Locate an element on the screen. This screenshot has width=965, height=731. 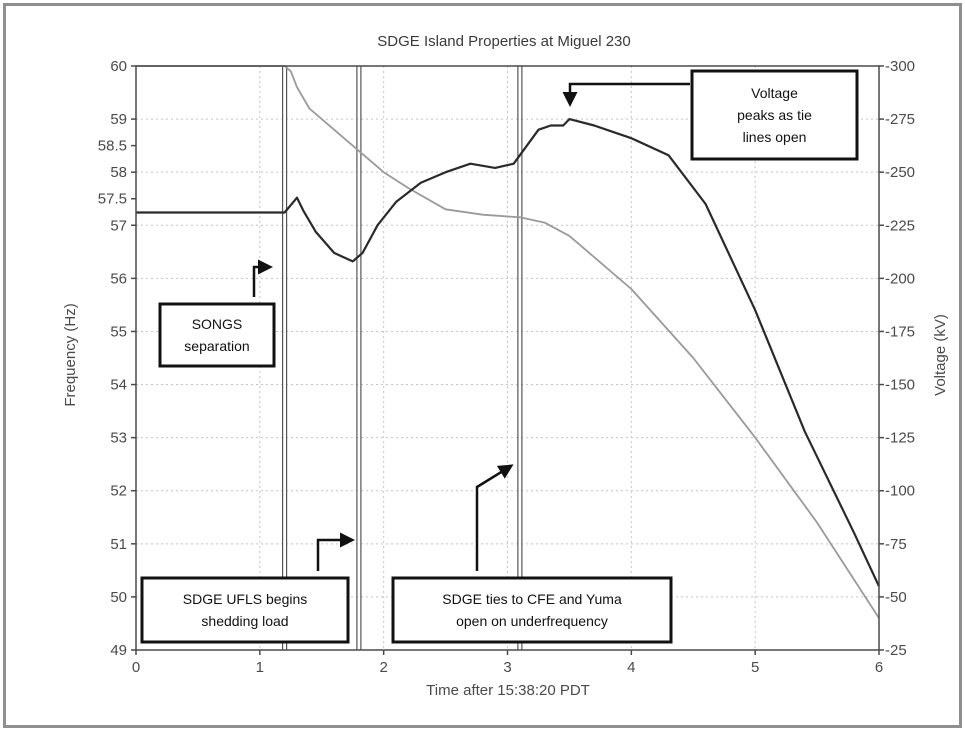
y-left-tick-label: 50 is located at coordinates (118, 597).